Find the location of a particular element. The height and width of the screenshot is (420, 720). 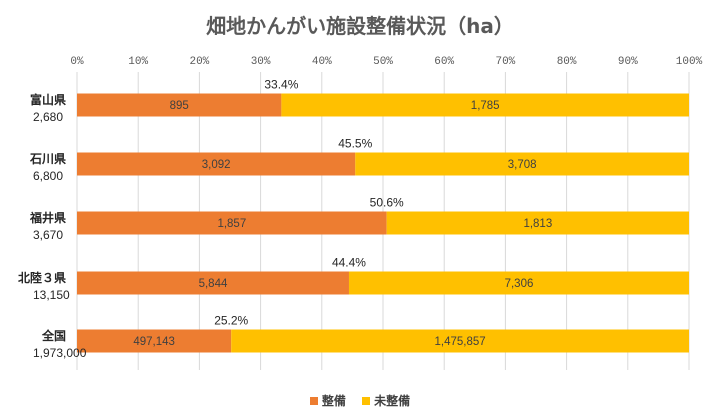

data-label-miseibi: 3,708 is located at coordinates (522, 165).